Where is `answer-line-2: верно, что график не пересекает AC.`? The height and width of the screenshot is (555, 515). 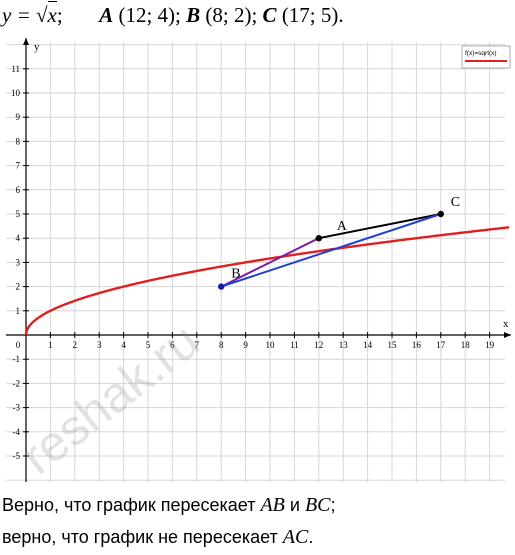
answer-line-2: верно, что график не пересекает AC. is located at coordinates (157, 537).